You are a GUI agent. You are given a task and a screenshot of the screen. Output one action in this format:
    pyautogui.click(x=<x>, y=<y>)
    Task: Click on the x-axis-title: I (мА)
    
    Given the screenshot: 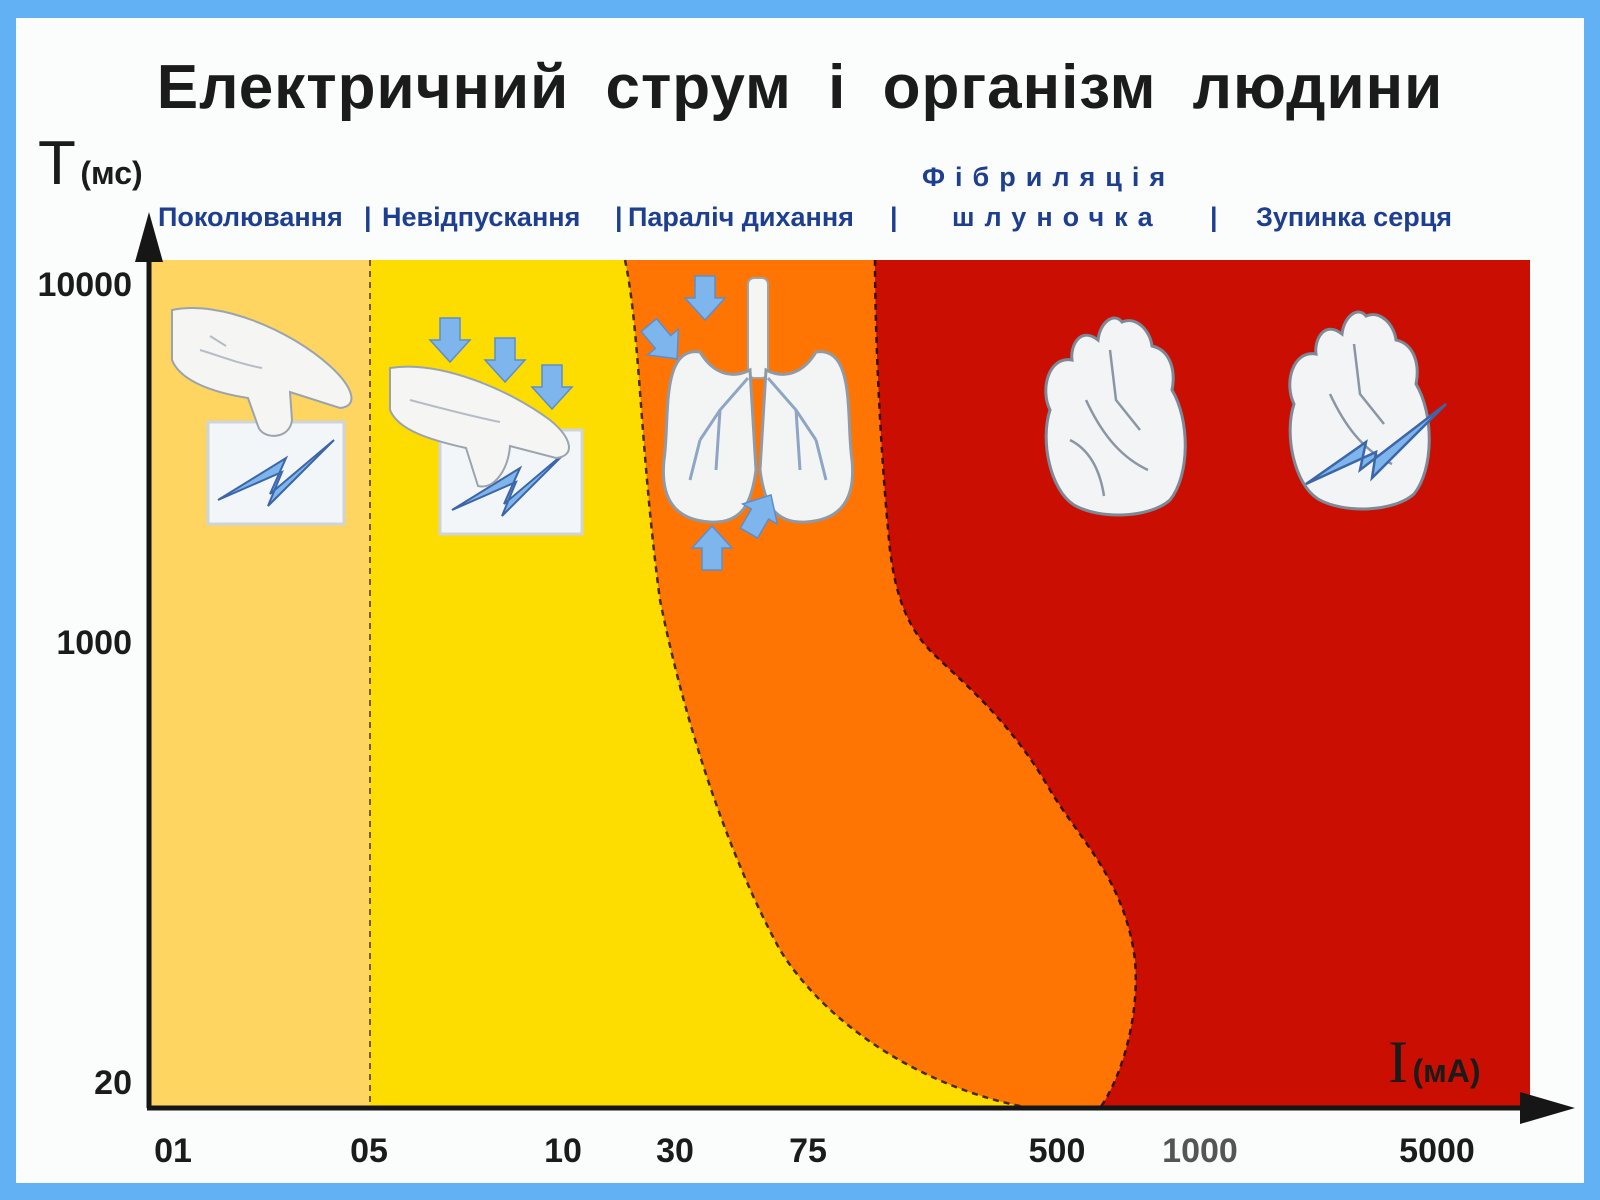 What is the action you would take?
    pyautogui.click(x=1434, y=1062)
    